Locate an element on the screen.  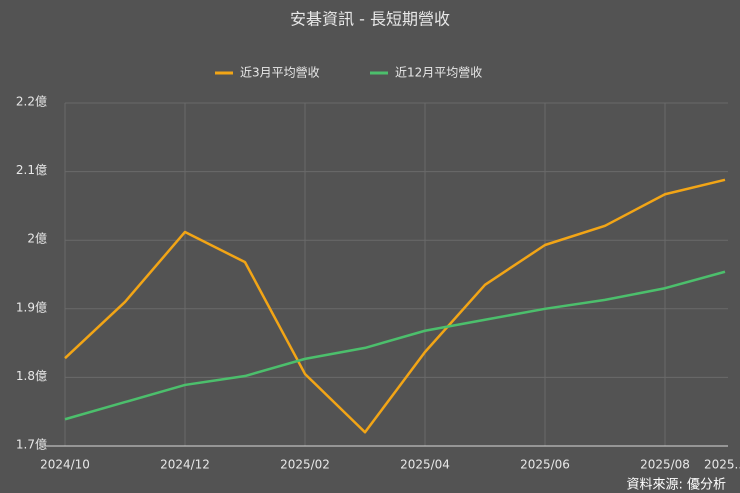
y-tick-label: 1.7億 is located at coordinates (31, 445).